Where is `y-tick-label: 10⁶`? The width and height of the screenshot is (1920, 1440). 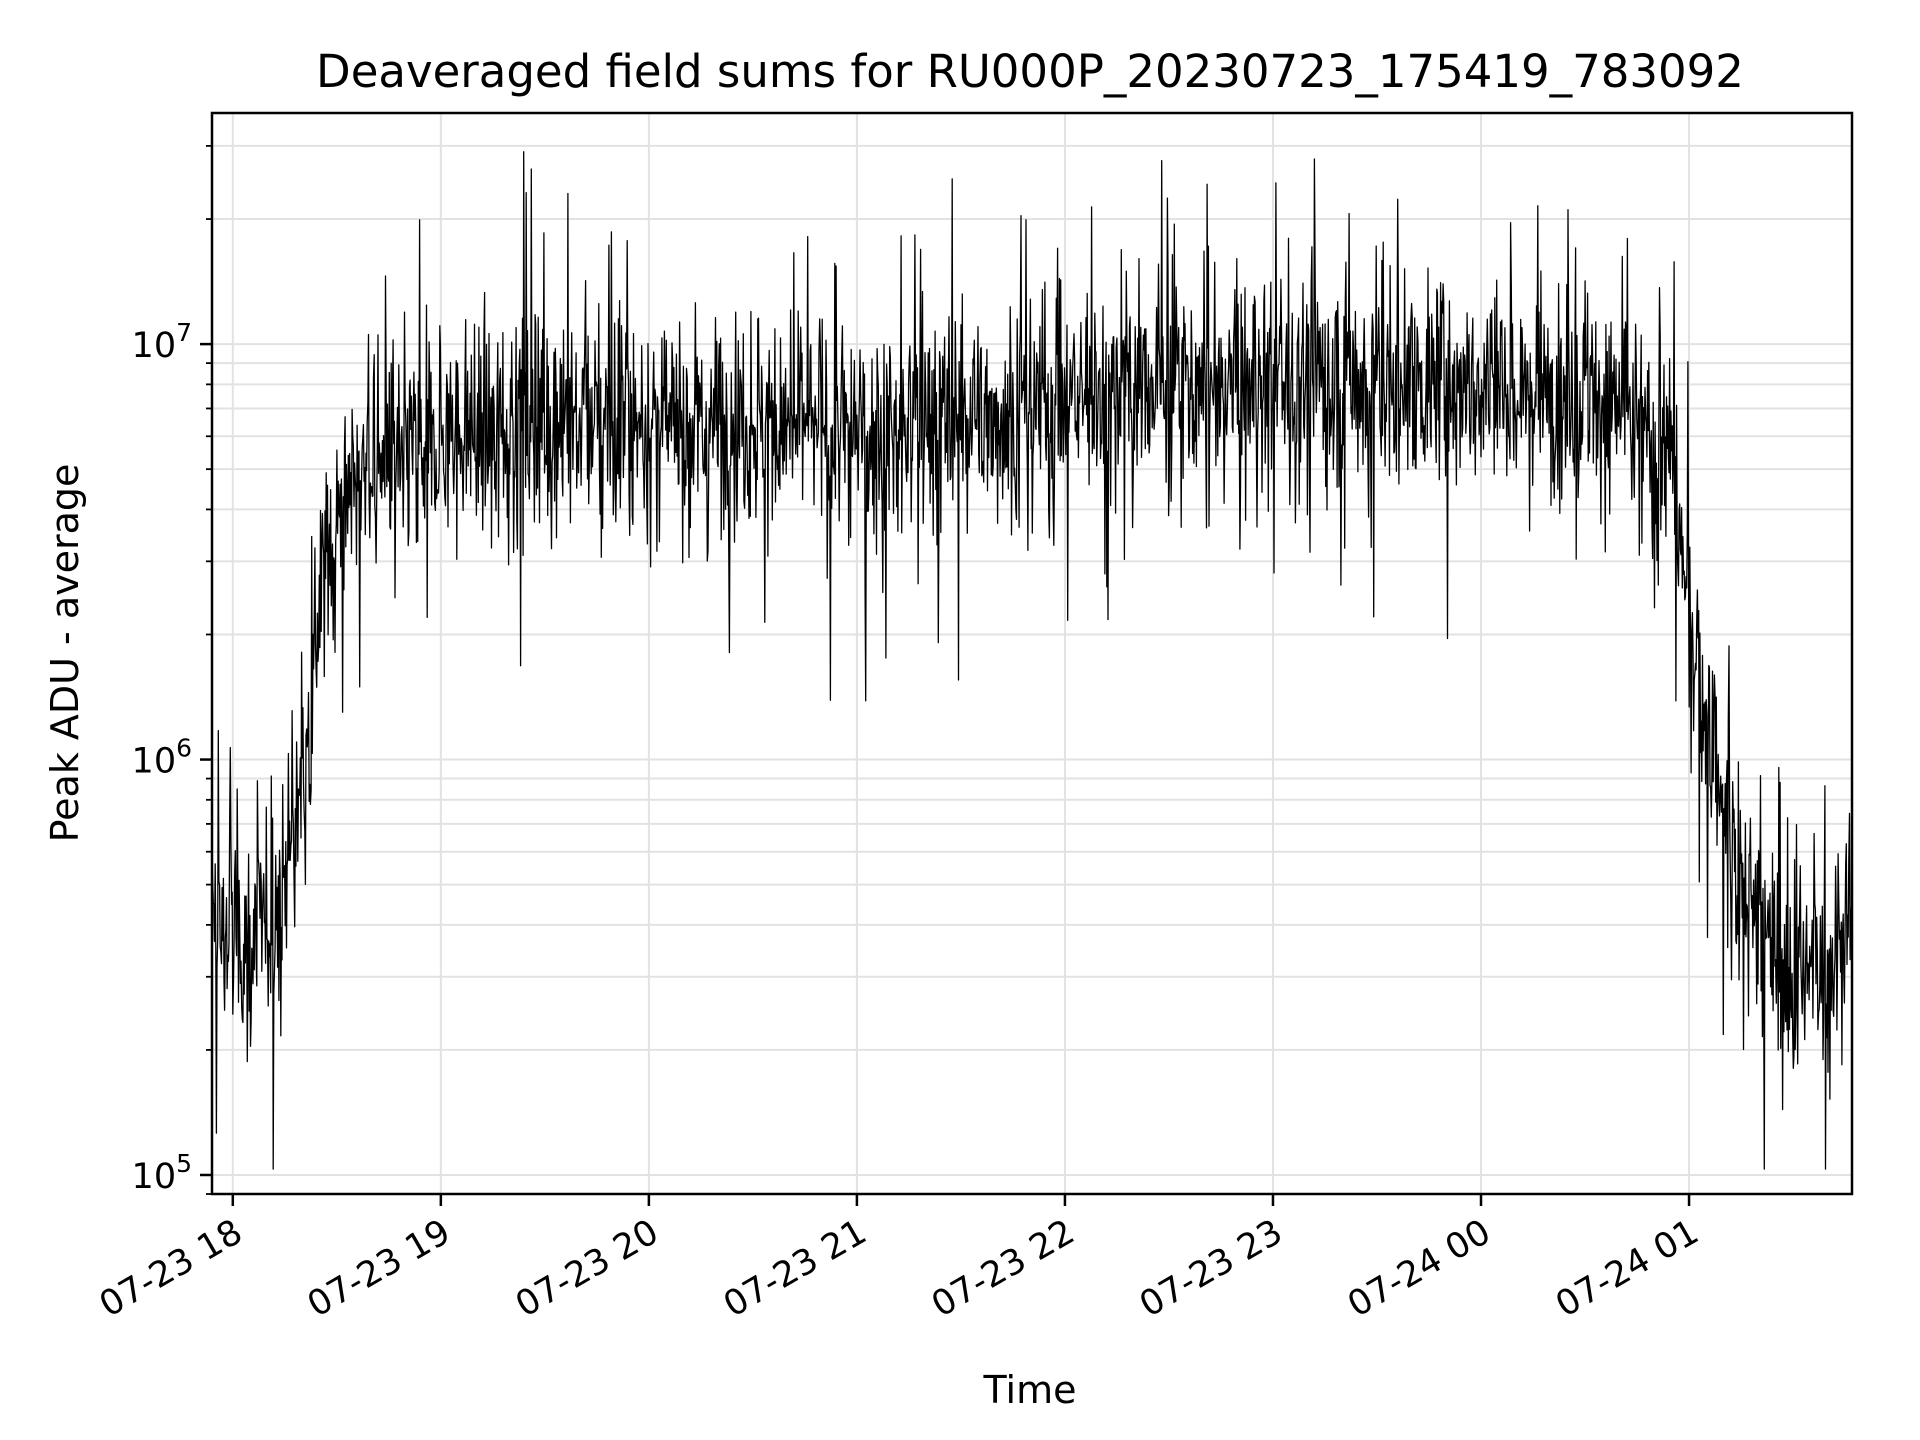 y-tick-label: 10⁶ is located at coordinates (162, 758).